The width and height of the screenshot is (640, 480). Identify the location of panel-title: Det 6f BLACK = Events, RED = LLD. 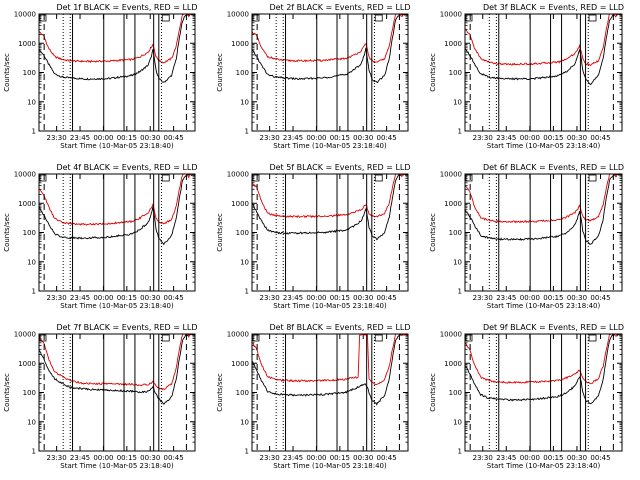
(553, 167).